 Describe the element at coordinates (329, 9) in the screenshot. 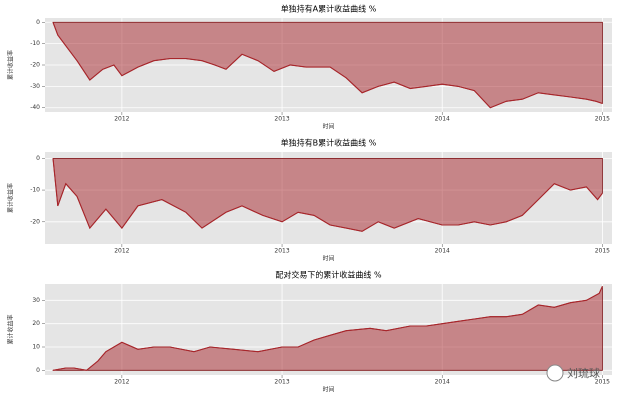

I see `chart-title: 单独持有A累计收益曲线 %` at that location.